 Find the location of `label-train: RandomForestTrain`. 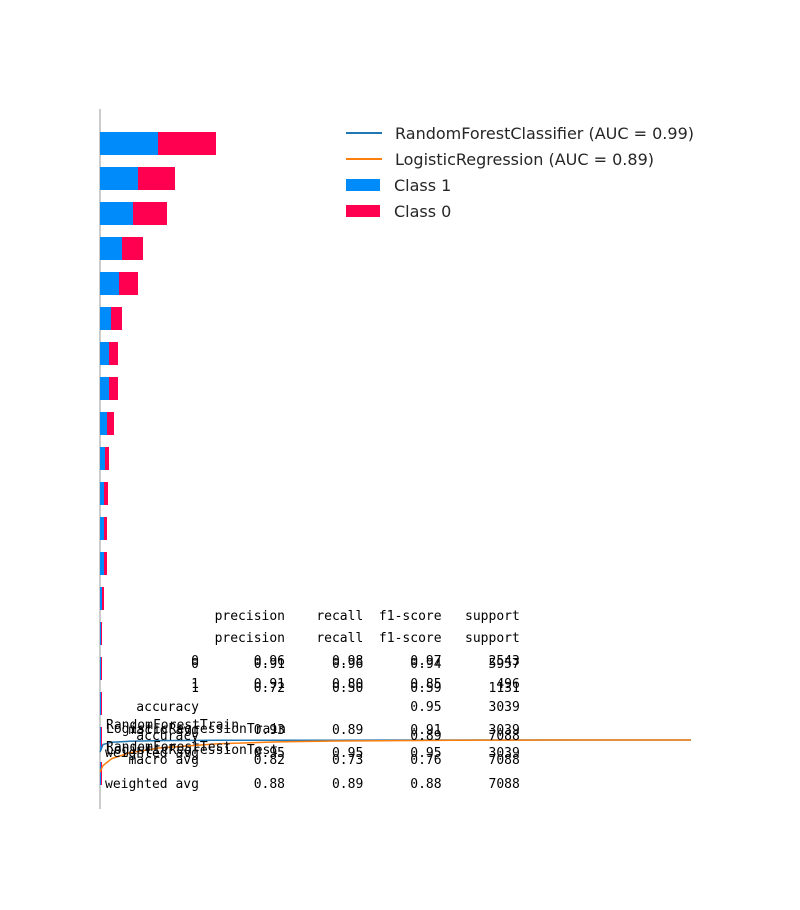

label-train: RandomForestTrain is located at coordinates (173, 725).